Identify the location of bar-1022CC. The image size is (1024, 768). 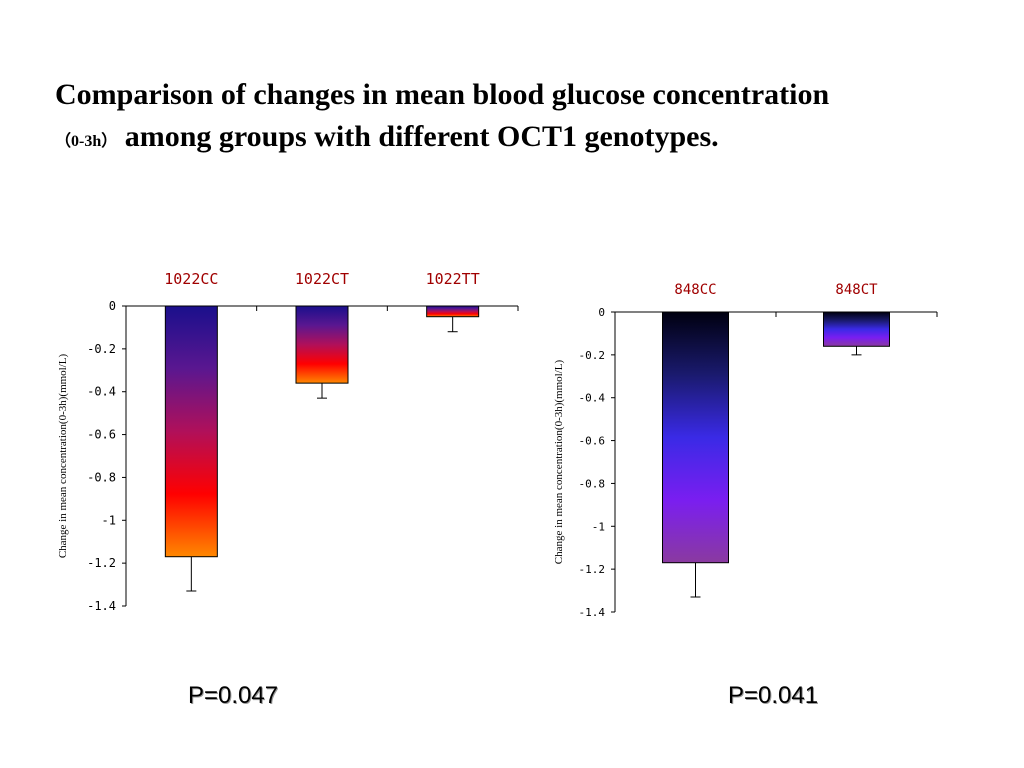
(191, 431).